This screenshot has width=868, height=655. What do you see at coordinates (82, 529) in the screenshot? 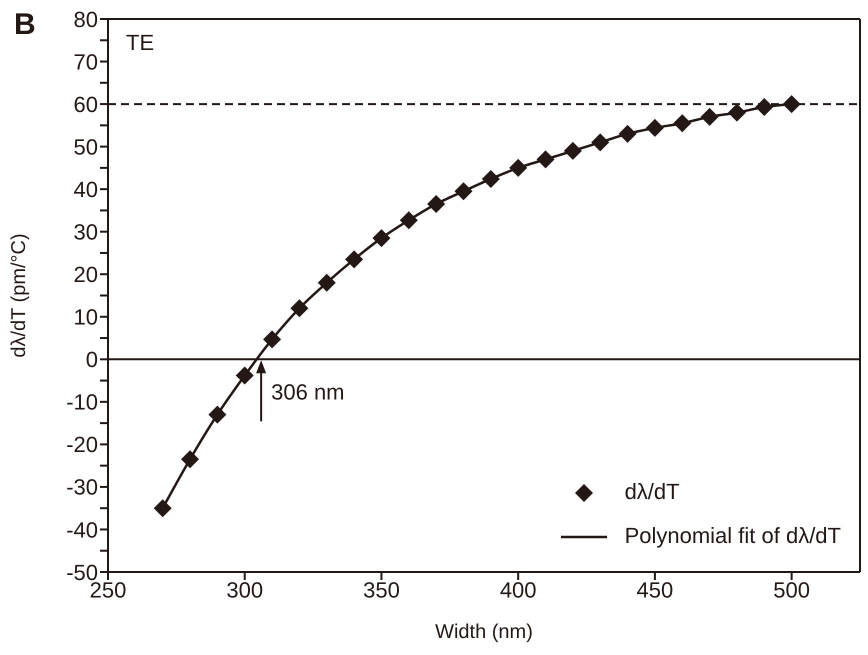
I see `y-tick-label: -40` at bounding box center [82, 529].